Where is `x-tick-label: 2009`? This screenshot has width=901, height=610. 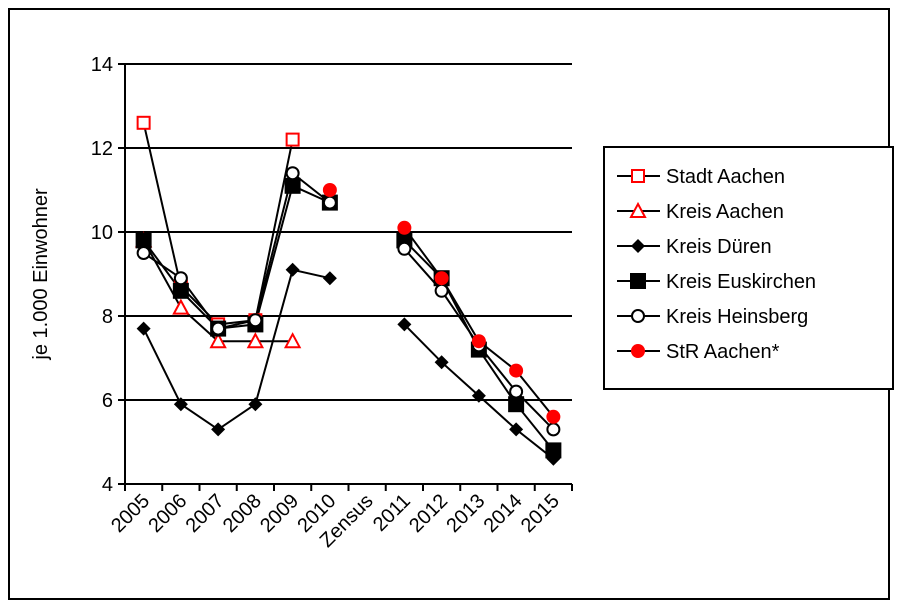 x-tick-label: 2009 is located at coordinates (279, 513).